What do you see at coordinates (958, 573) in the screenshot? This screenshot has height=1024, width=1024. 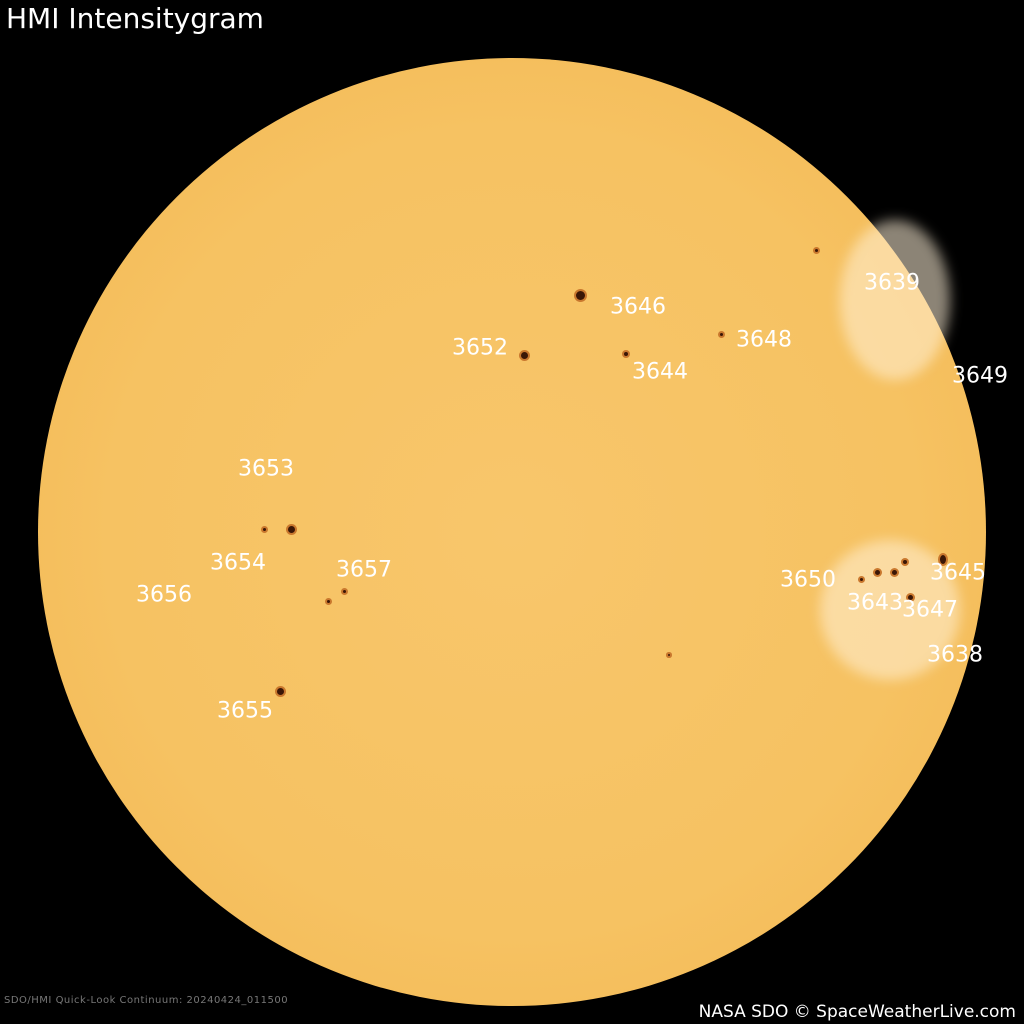 I see `region-label: 3645` at bounding box center [958, 573].